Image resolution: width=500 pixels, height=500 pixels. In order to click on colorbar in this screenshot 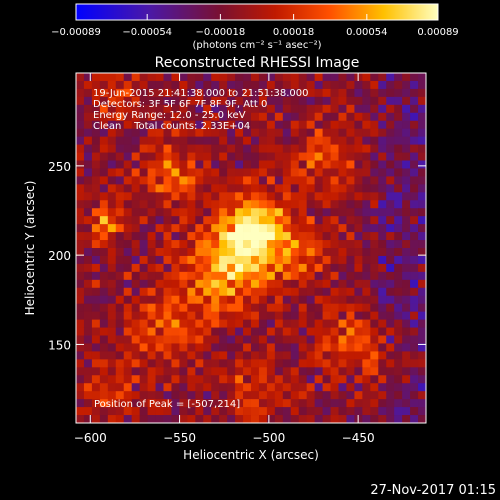, I will do `click(257, 12)`.